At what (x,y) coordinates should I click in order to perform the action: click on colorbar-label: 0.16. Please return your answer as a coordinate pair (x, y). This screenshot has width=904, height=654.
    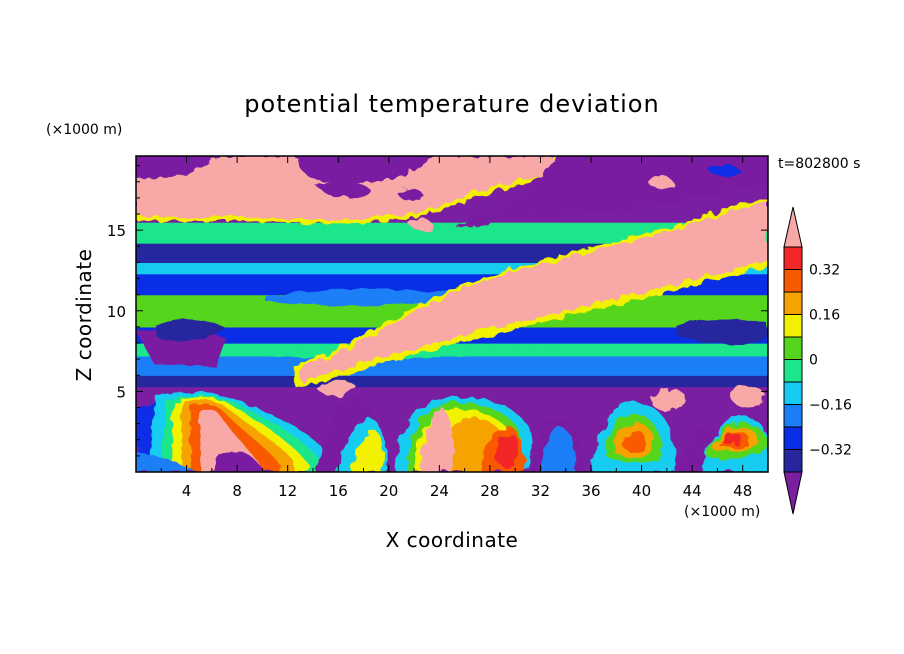
    Looking at the image, I should click on (824, 316).